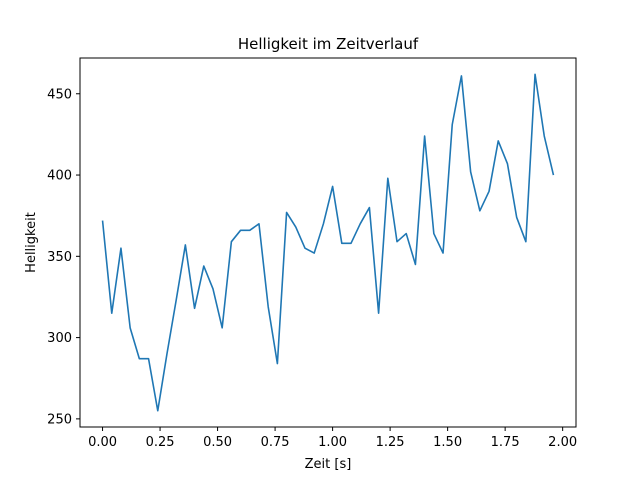  I want to click on chart-title: Helligkeit im Zeitverlauf, so click(328, 44).